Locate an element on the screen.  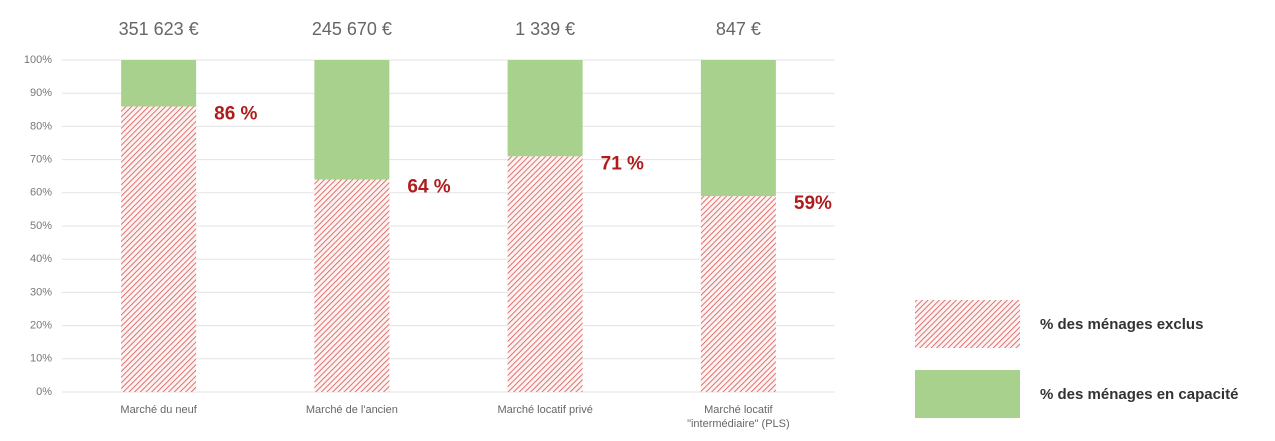
x-tick-label: Marché locatif privé is located at coordinates (545, 410).